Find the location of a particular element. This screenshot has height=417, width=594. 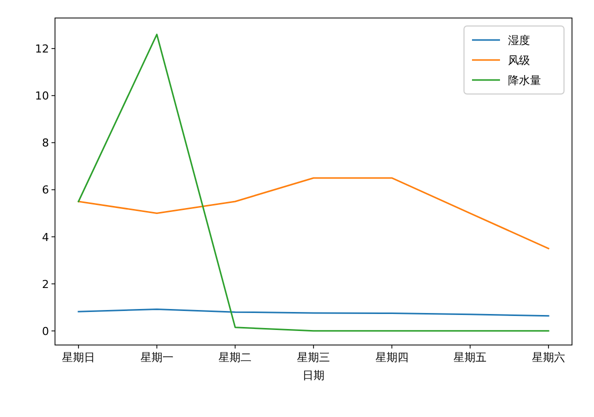

x-axis-title: 日期 is located at coordinates (313, 375).